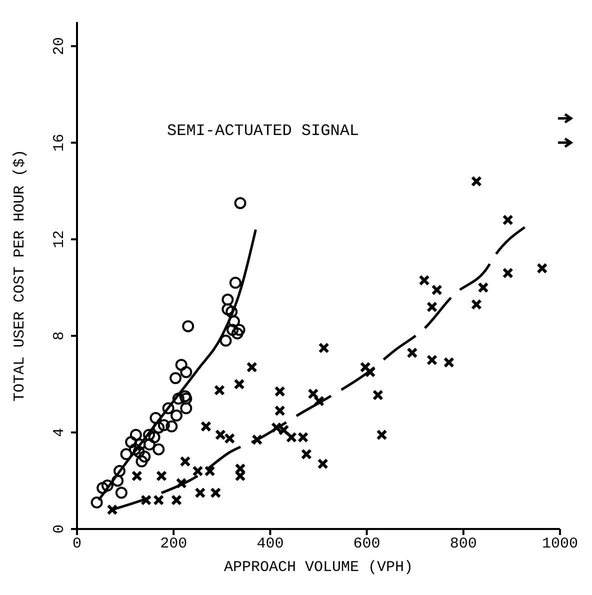 The height and width of the screenshot is (595, 592). Describe the element at coordinates (270, 544) in the screenshot. I see `x-tick-label: 400` at that location.